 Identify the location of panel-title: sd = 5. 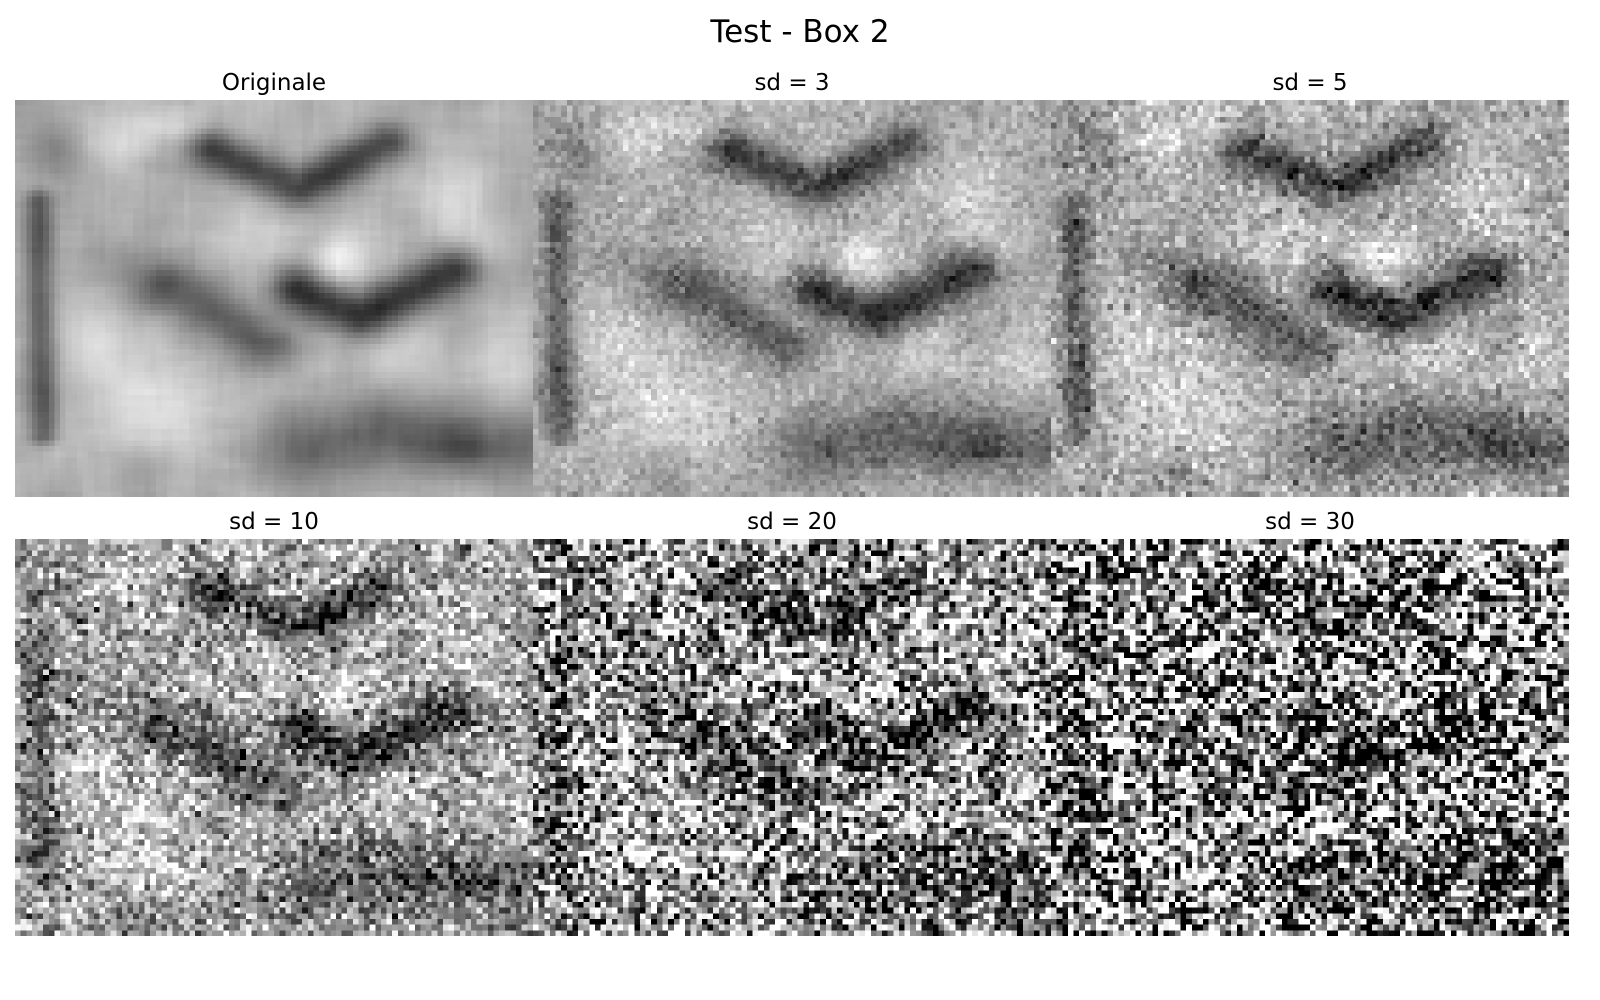
(1310, 83).